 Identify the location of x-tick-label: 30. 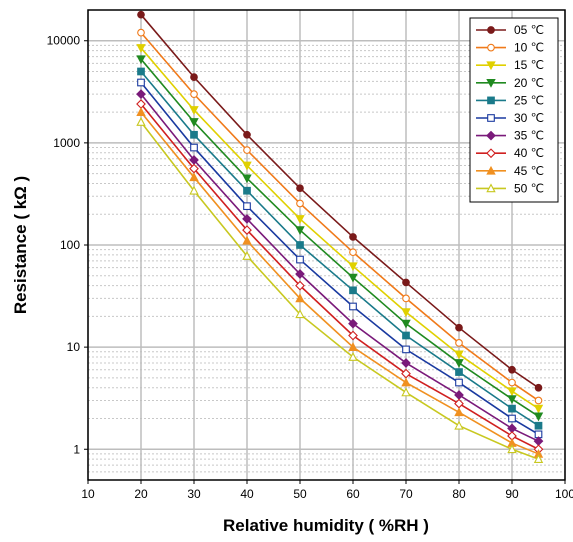
(194, 494).